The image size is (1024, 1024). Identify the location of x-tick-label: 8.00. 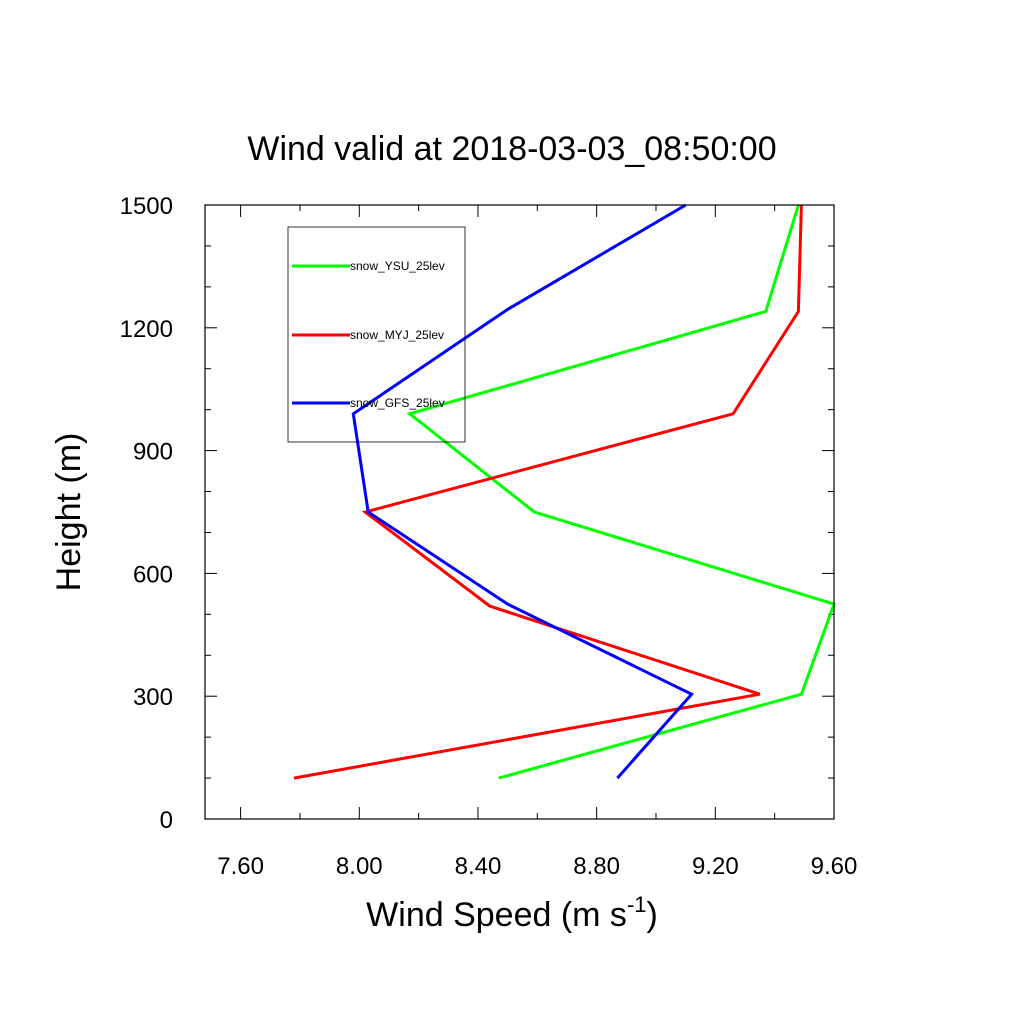
(359, 866).